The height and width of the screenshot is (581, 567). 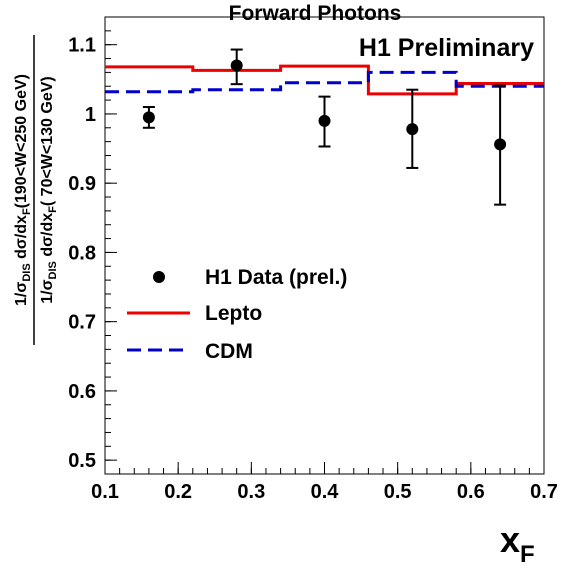 What do you see at coordinates (398, 492) in the screenshot?
I see `x-tick-label: 0.5` at bounding box center [398, 492].